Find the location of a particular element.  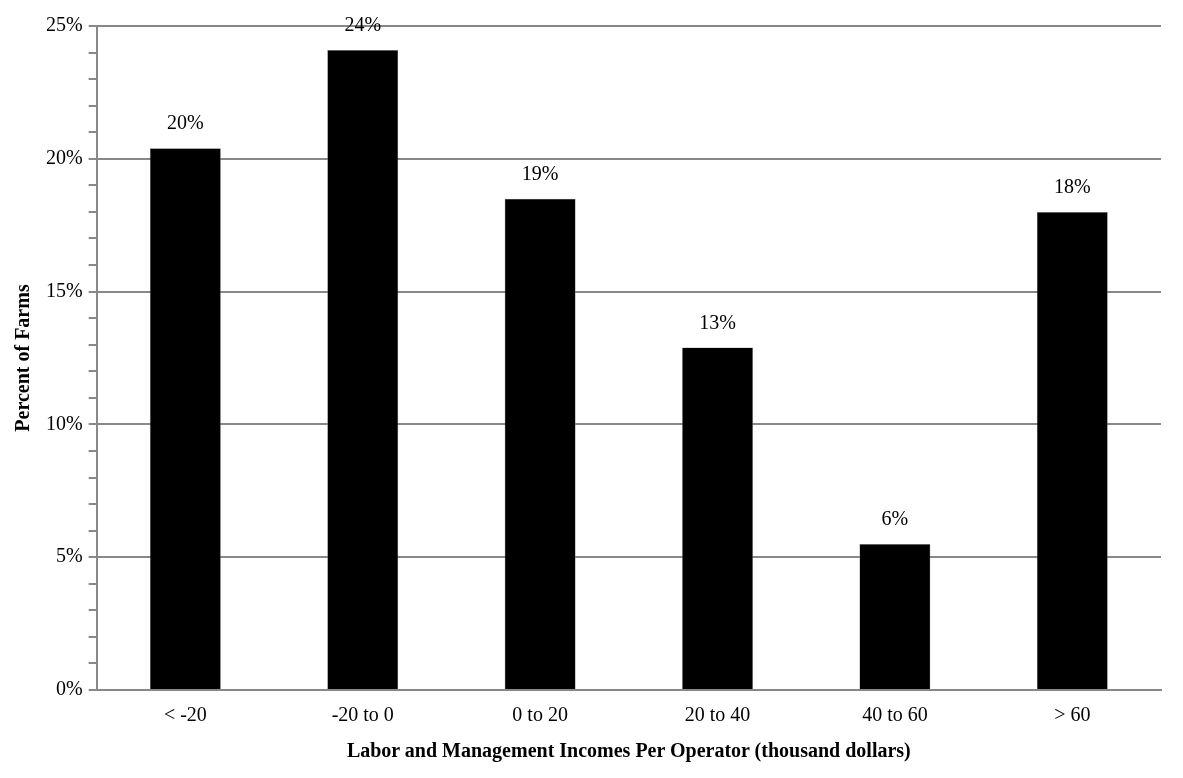

y-axis-title: Percent of Farms is located at coordinates (22, 358).